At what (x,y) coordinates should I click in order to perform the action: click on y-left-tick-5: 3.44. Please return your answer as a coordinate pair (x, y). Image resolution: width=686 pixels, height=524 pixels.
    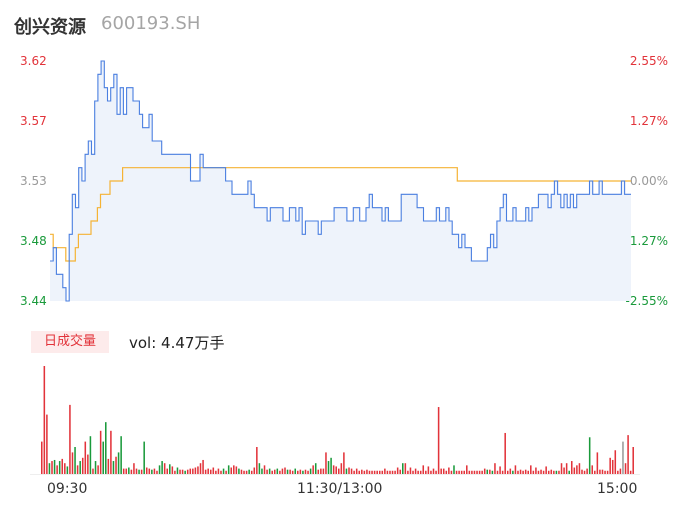
    Looking at the image, I should click on (33, 301).